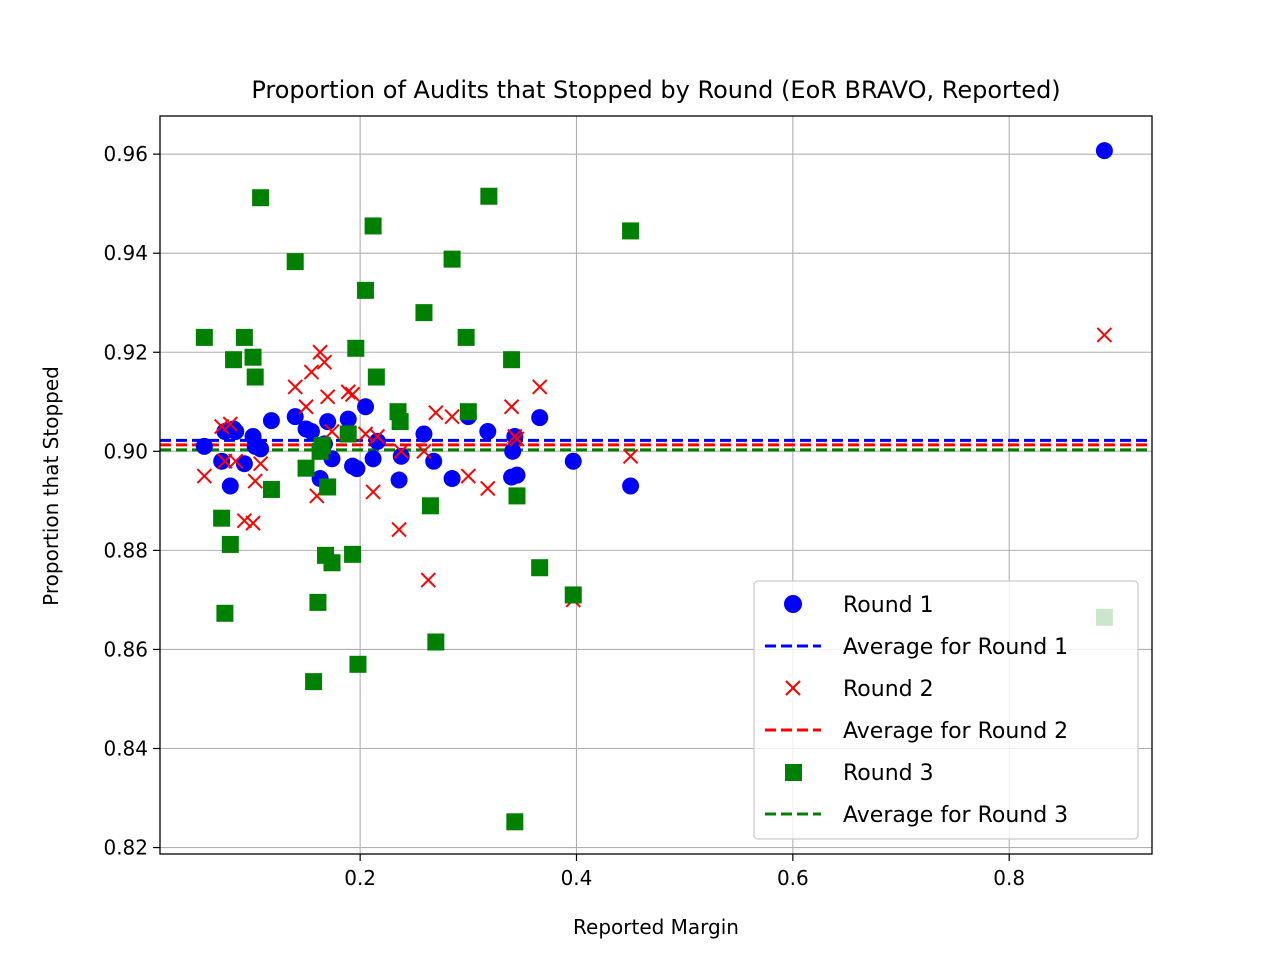 The height and width of the screenshot is (960, 1280). Describe the element at coordinates (125, 451) in the screenshot. I see `y-tick-label: 0.90` at that location.